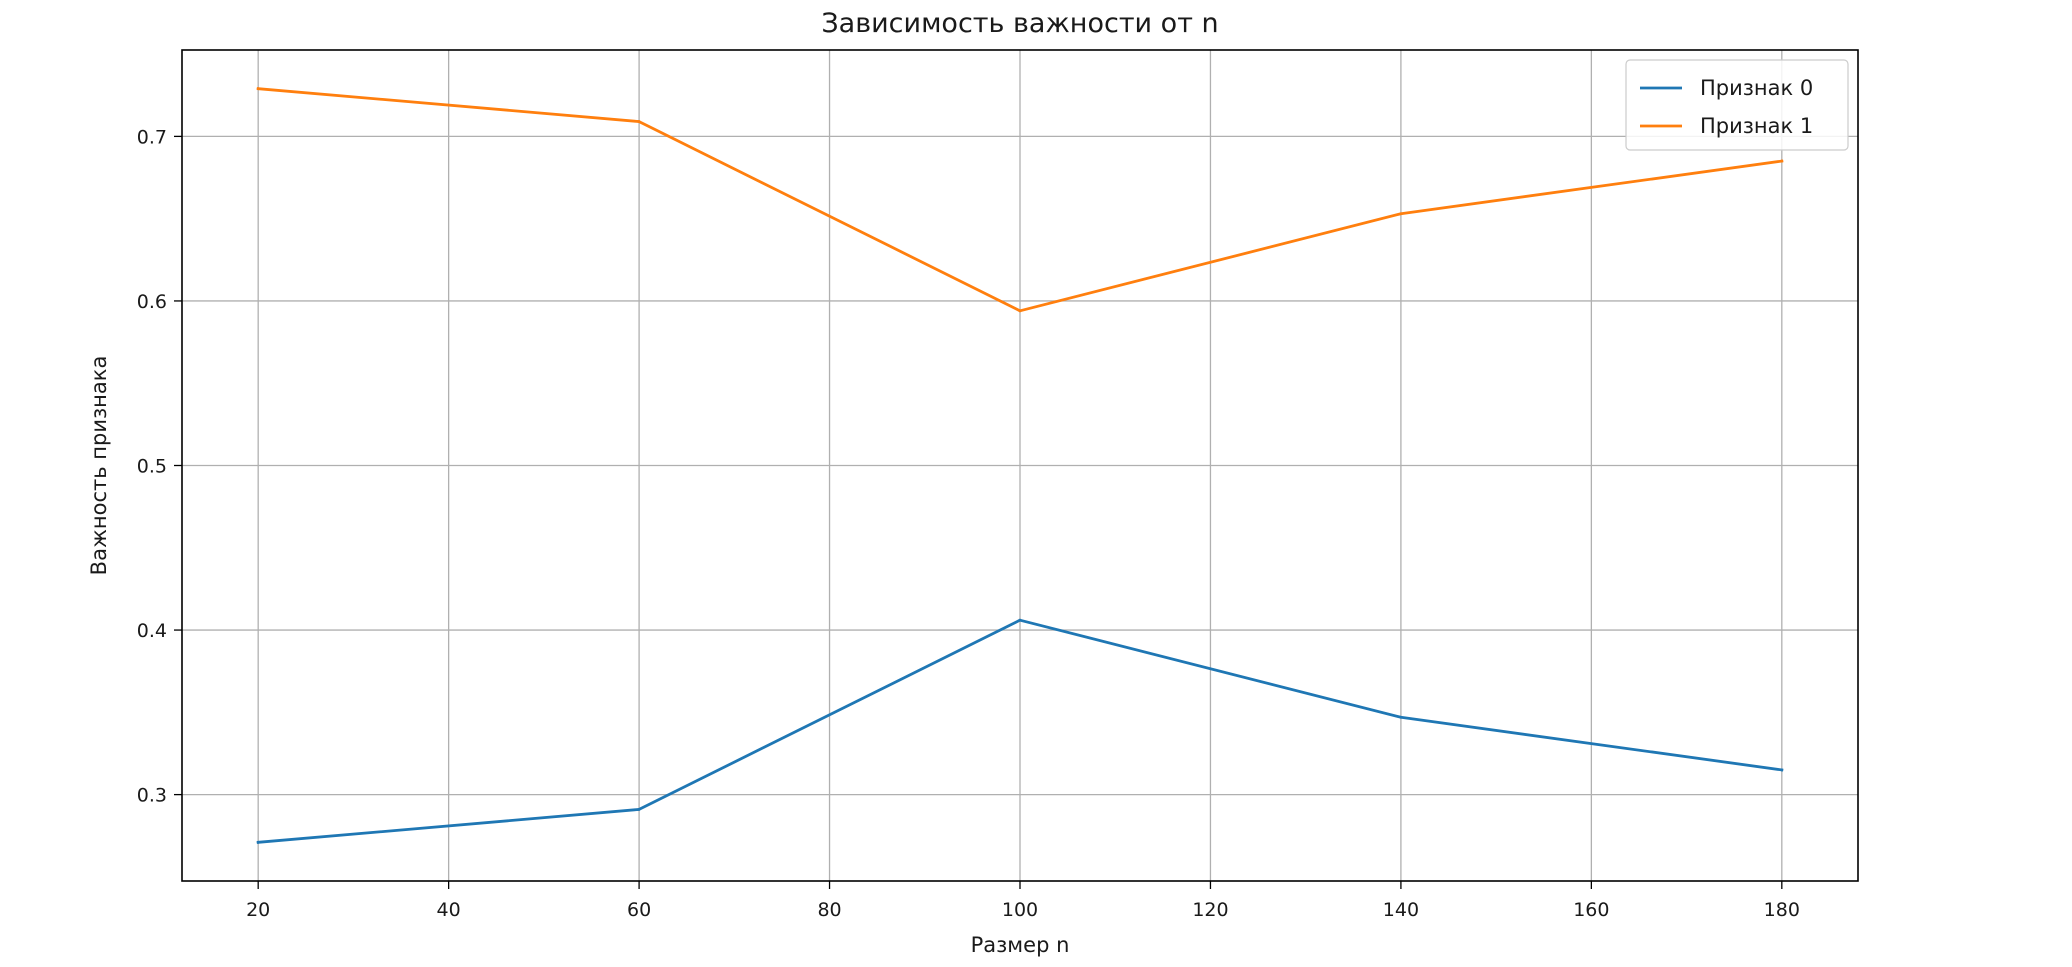 The width and height of the screenshot is (2072, 967). What do you see at coordinates (829, 910) in the screenshot?
I see `x-tick-label: 80` at bounding box center [829, 910].